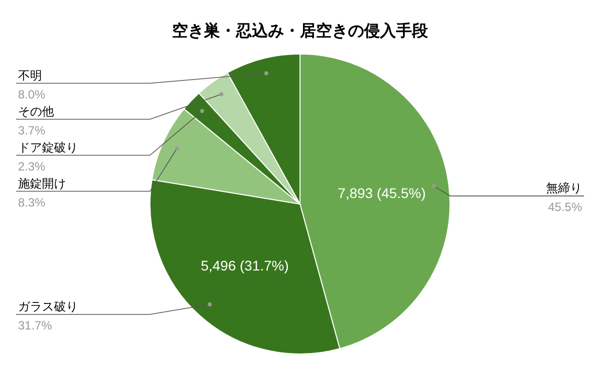 This screenshot has height=371, width=600. I want to click on data-label: 3.7%, so click(32, 130).